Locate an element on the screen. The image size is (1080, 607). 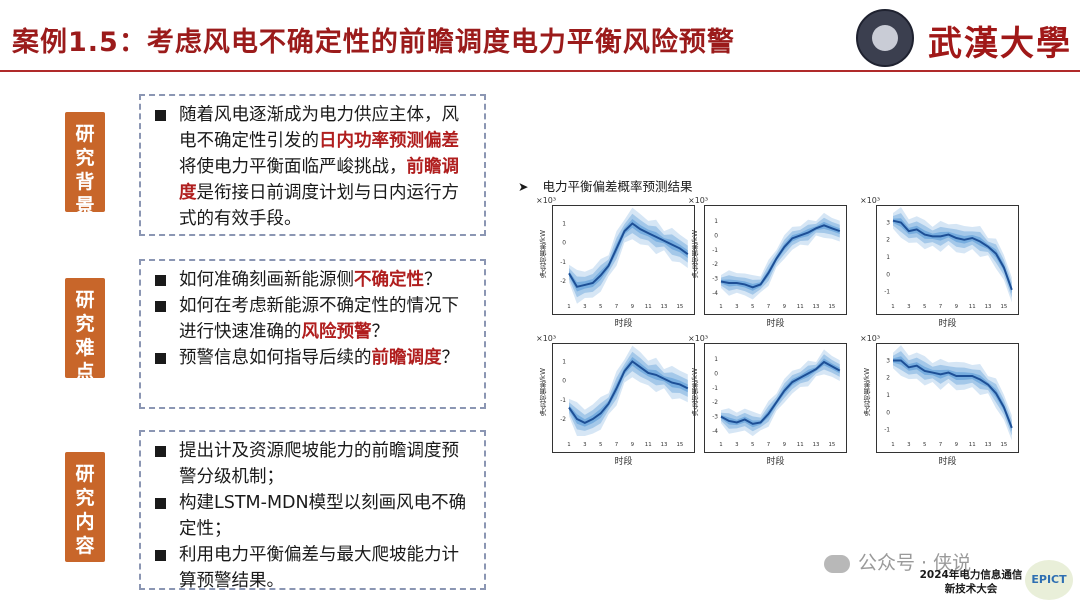
bullet-item: 构建LSTM-MDN模型以刻画风电不确定性； is located at coordinates (312, 516).